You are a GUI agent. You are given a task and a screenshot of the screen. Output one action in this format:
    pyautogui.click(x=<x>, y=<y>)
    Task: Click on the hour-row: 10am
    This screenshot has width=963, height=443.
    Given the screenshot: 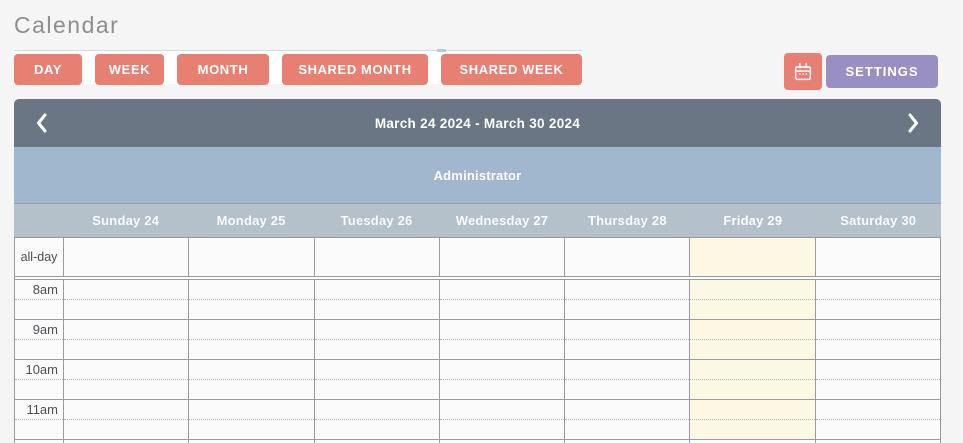 What is the action you would take?
    pyautogui.click(x=477, y=380)
    